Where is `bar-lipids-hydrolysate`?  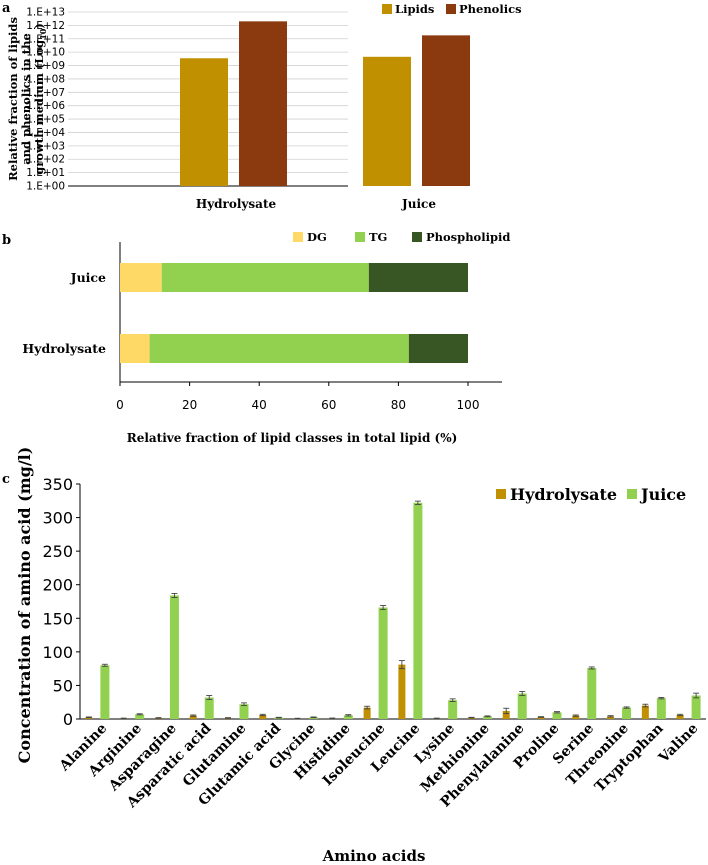
bar-lipids-hydrolysate is located at coordinates (204, 122).